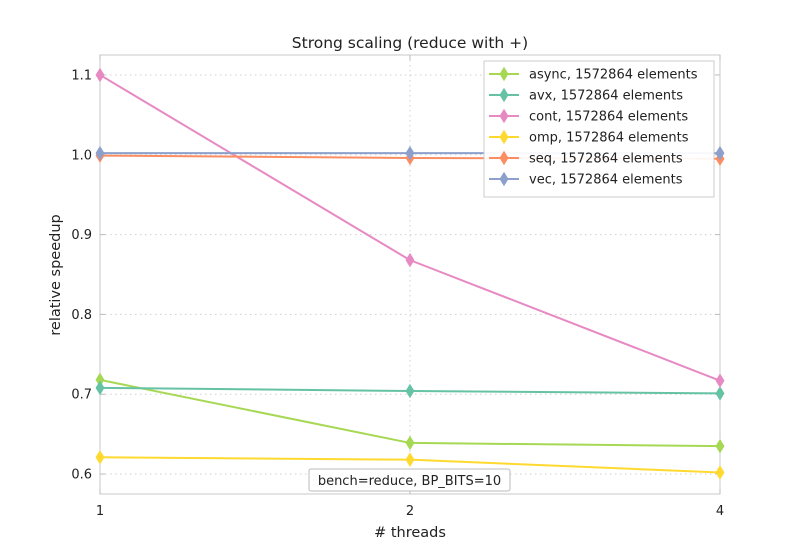 Image resolution: width=800 pixels, height=550 pixels. Describe the element at coordinates (81, 75) in the screenshot. I see `y-tick-label: 1.1` at that location.